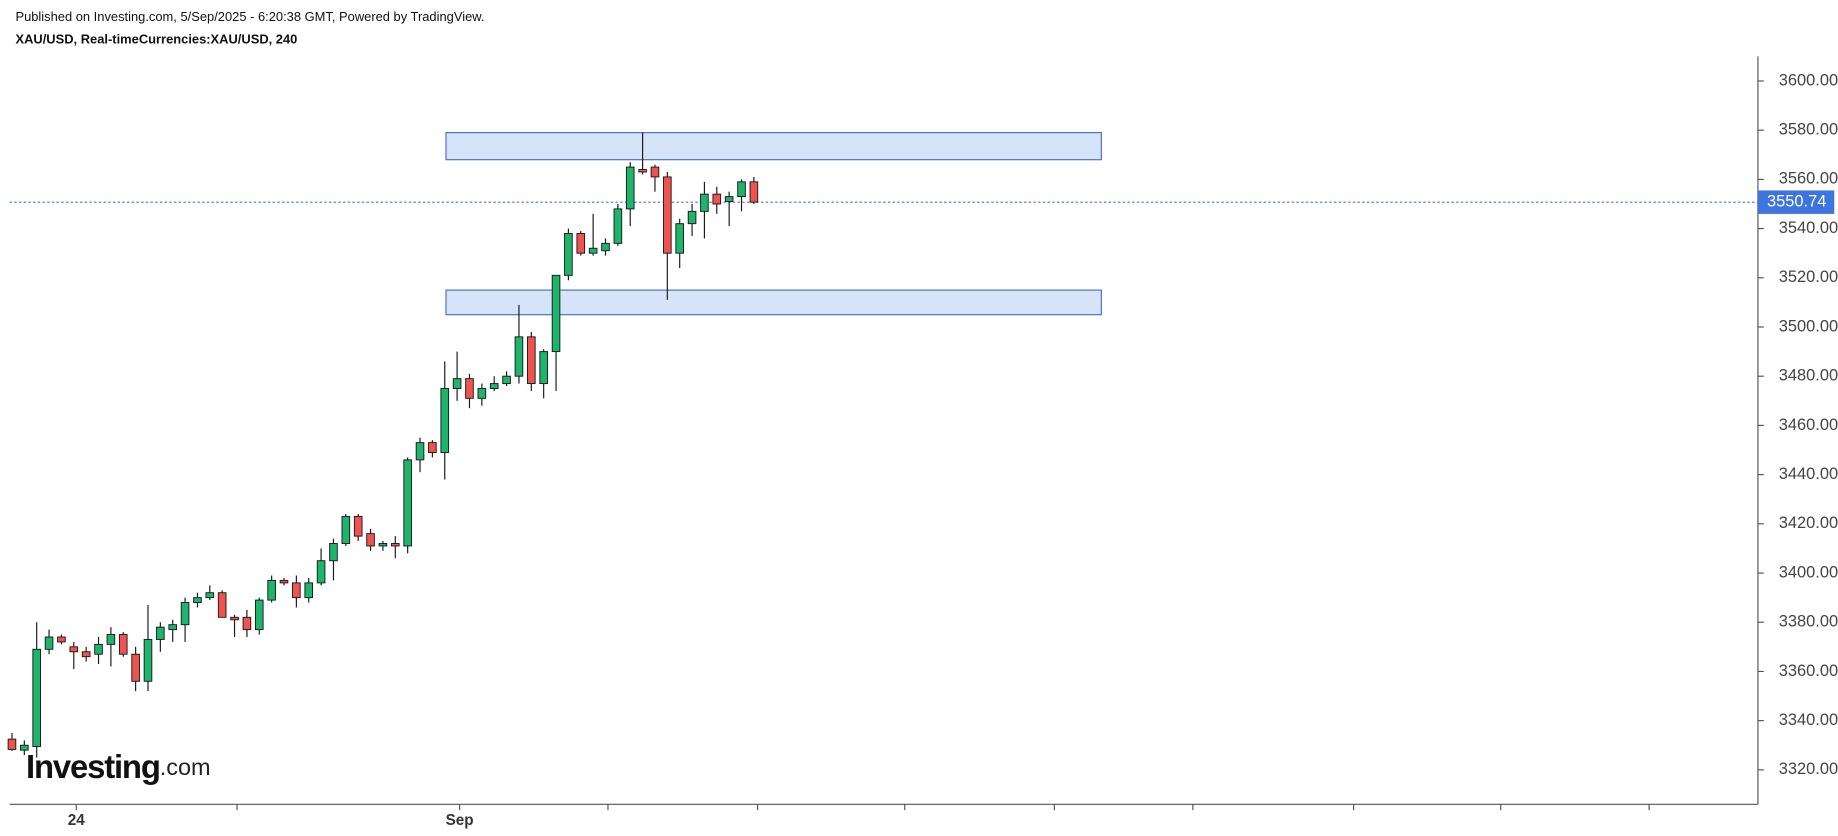  Describe the element at coordinates (1808, 523) in the screenshot. I see `y-tick-label: 3420.00` at that location.